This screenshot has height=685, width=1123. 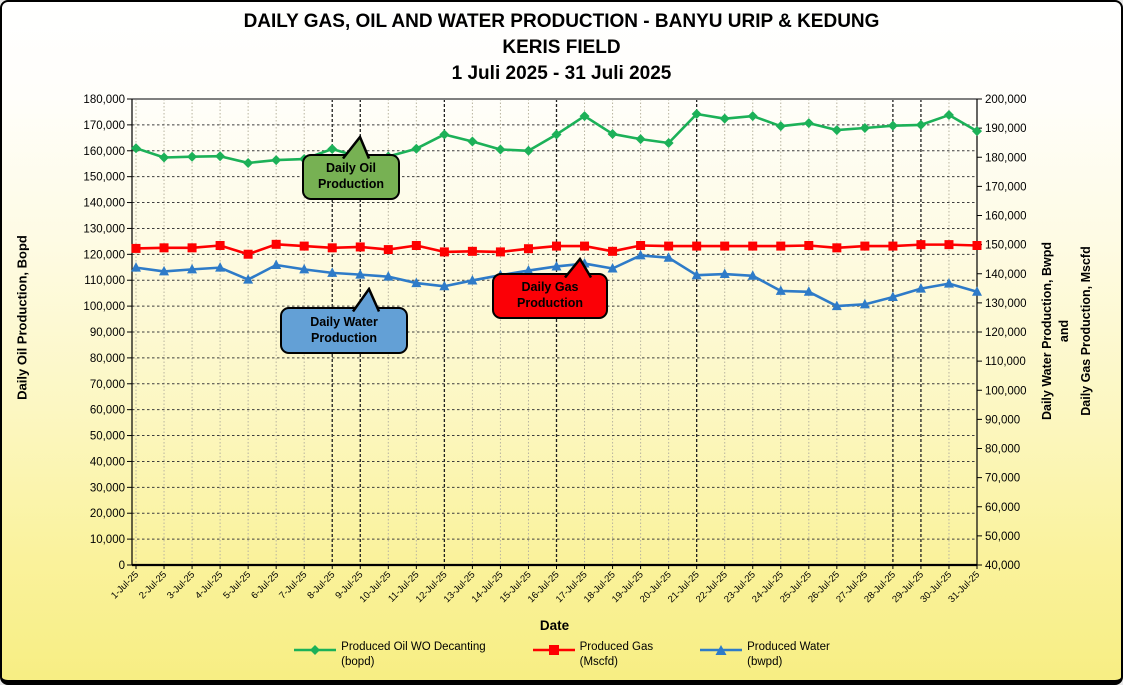 I want to click on water-annotation-callout: Daily Water Production, so click(x=344, y=320).